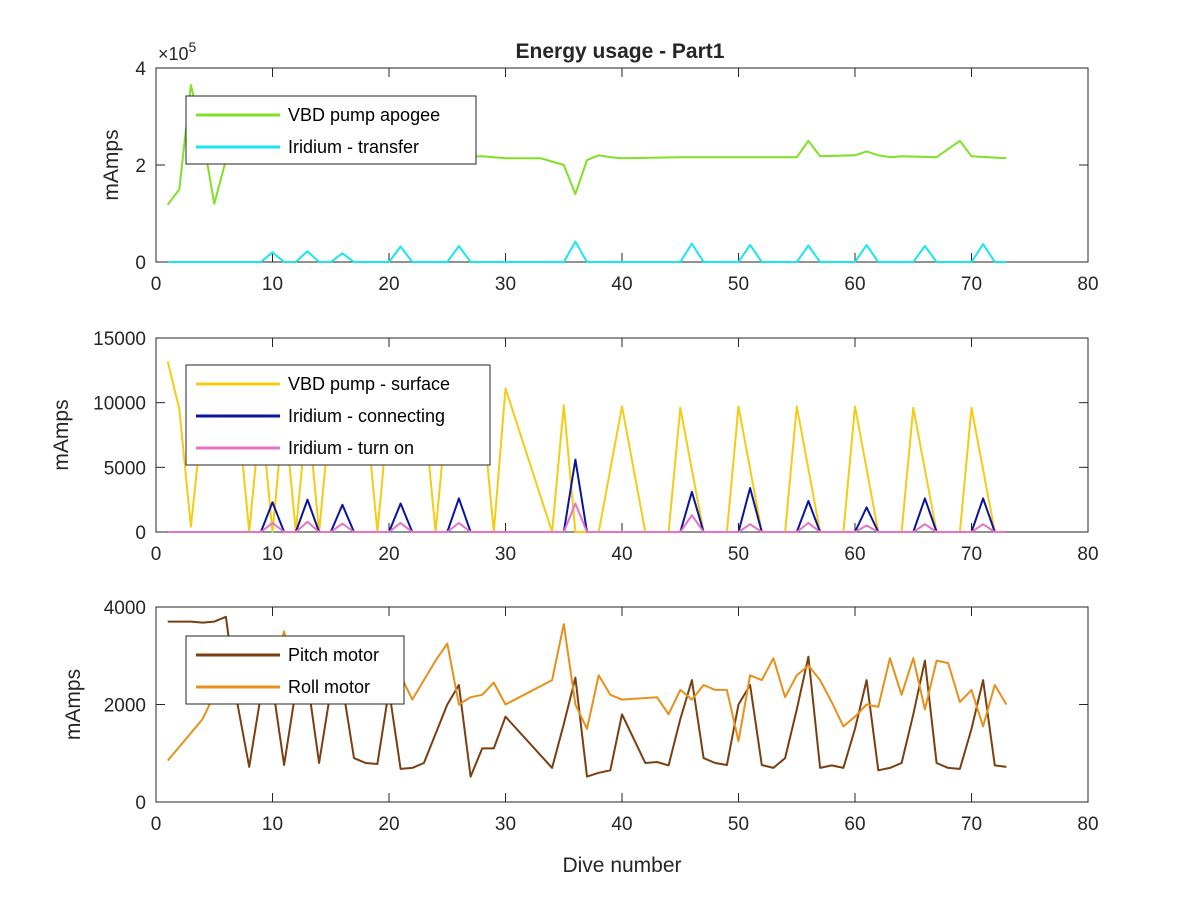 Image resolution: width=1200 pixels, height=900 pixels. What do you see at coordinates (621, 865) in the screenshot?
I see `x-axis-label: Dive number` at bounding box center [621, 865].